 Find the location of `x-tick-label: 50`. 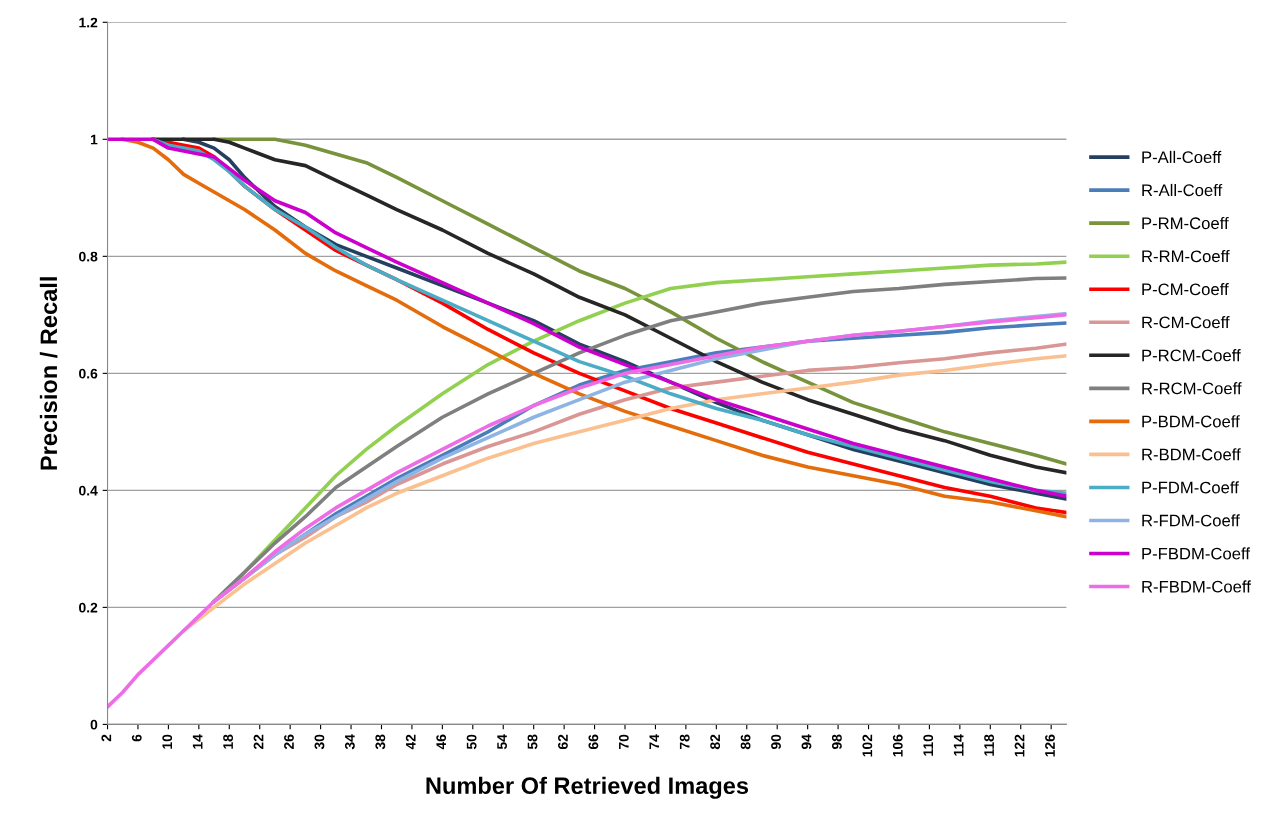

x-tick-label: 50 is located at coordinates (471, 742).